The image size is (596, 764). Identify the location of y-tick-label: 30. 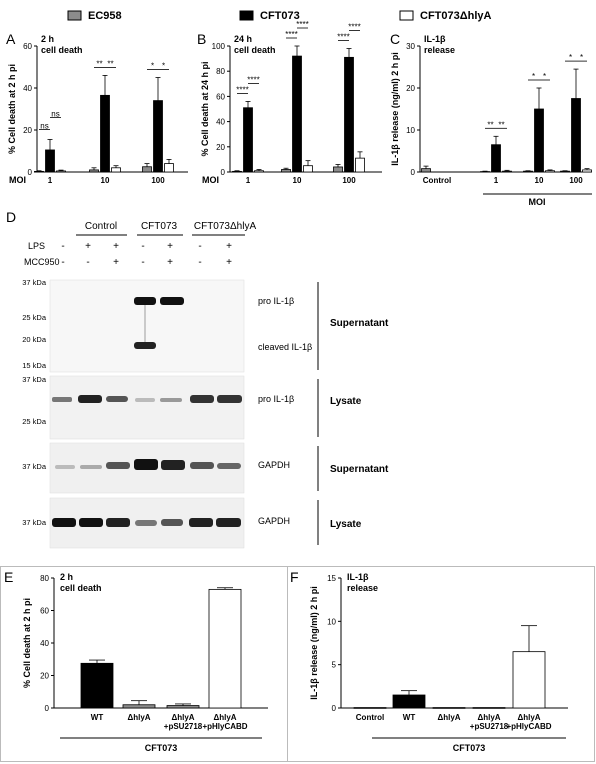
(410, 46).